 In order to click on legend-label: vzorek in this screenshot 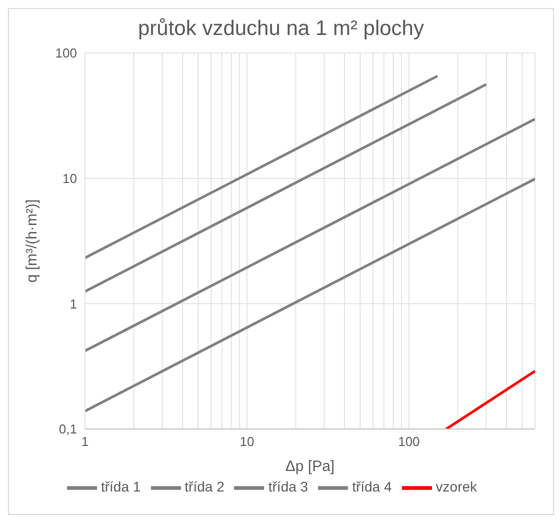, I will do `click(457, 486)`.